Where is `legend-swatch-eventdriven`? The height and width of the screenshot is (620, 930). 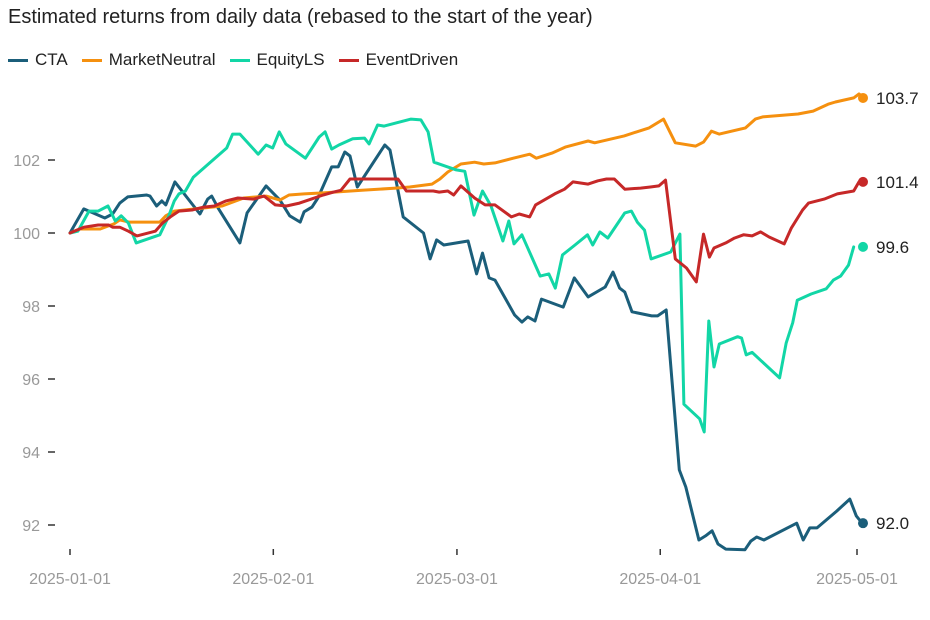
legend-swatch-eventdriven is located at coordinates (348, 60).